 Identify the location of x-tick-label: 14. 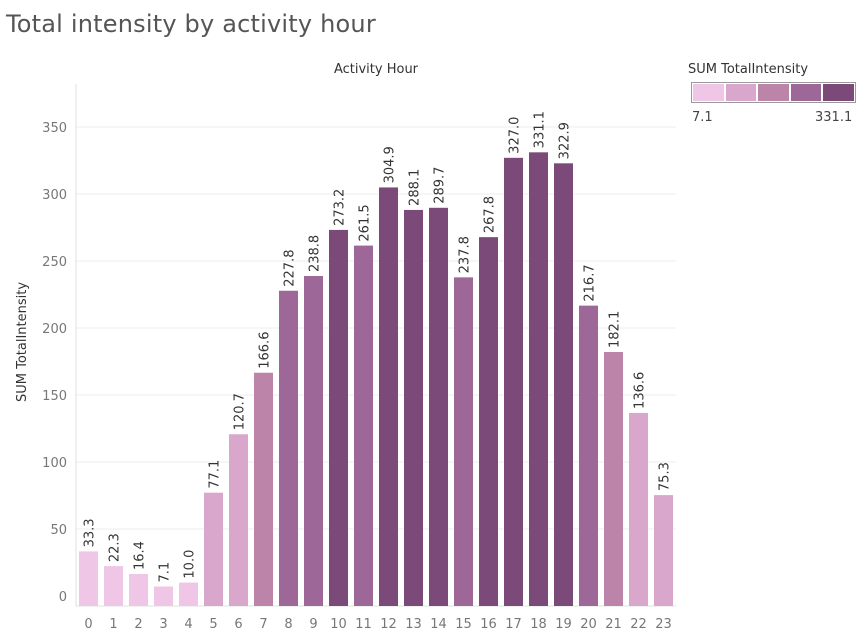
(438, 624).